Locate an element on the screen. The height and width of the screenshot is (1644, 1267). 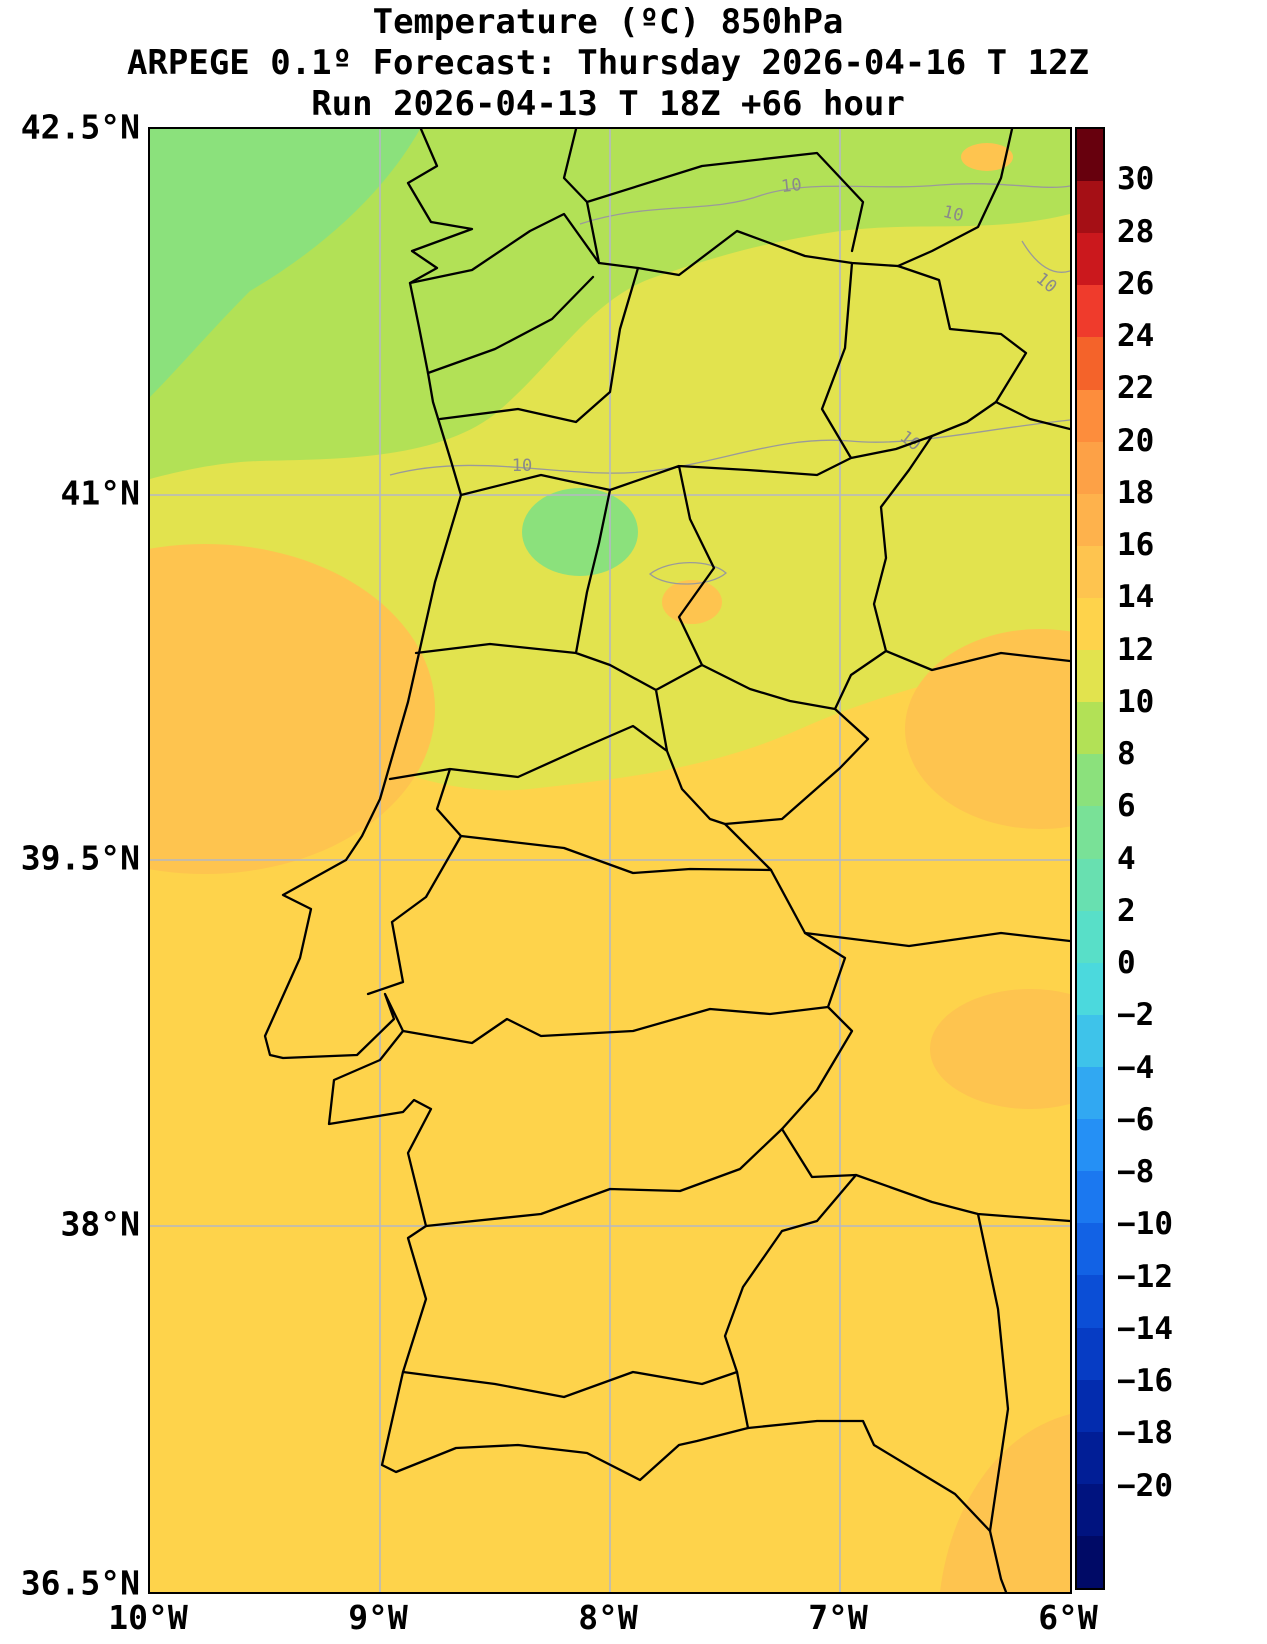
field-band-6-8-patch is located at coordinates (580, 532).